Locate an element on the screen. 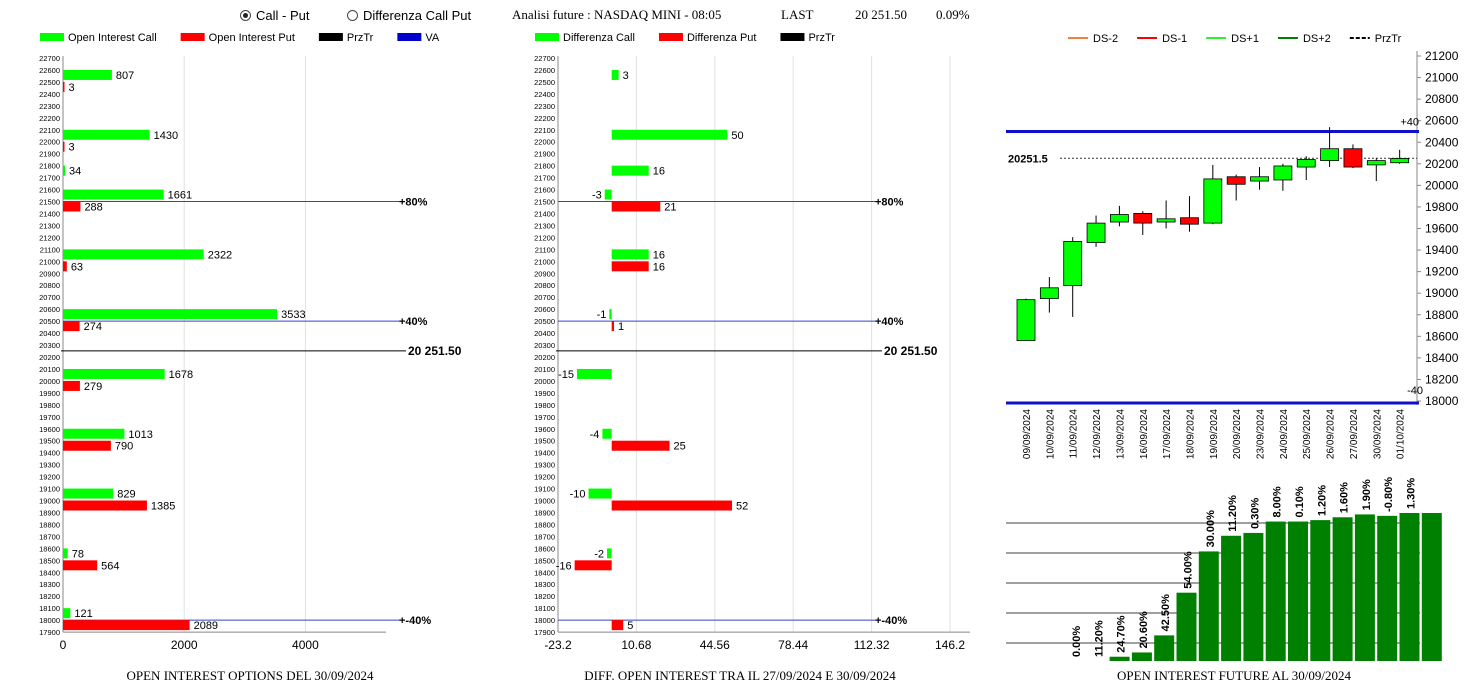 The height and width of the screenshot is (685, 1468). call-bar-label: 829 is located at coordinates (126, 495).